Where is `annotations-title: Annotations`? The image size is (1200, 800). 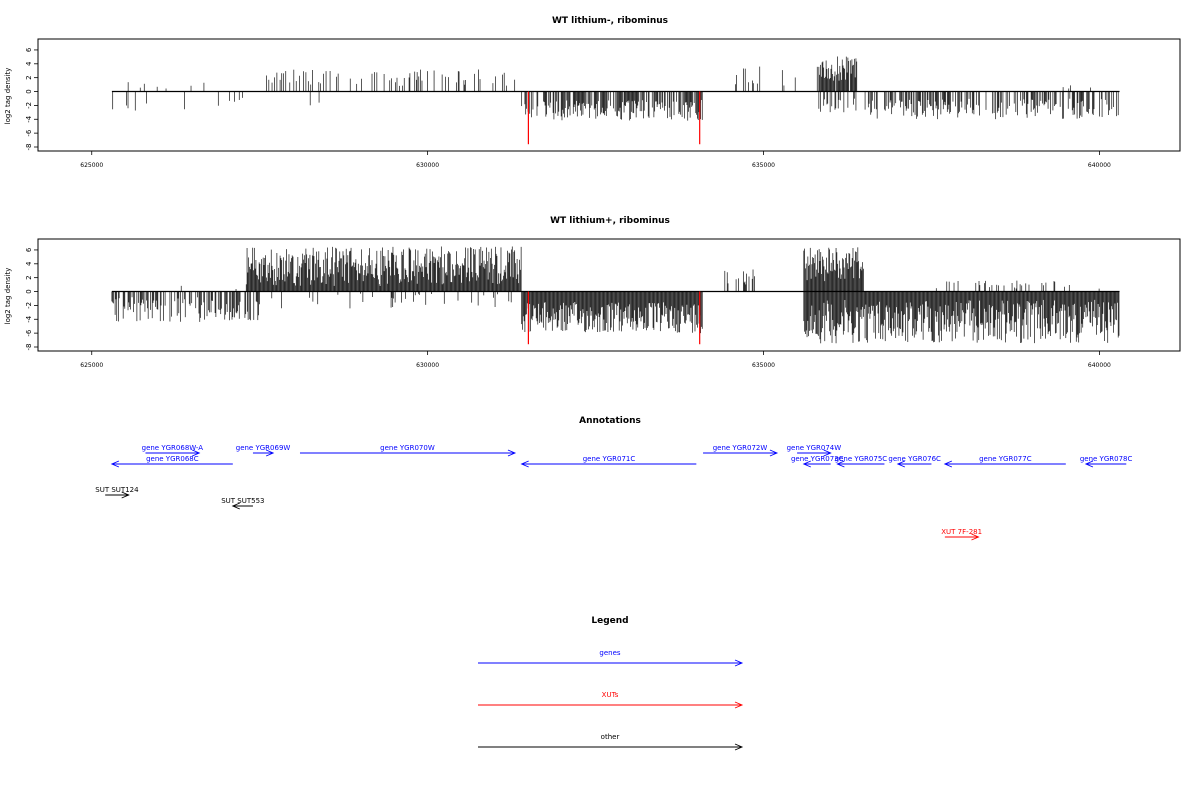
annotations-title: Annotations is located at coordinates (610, 421).